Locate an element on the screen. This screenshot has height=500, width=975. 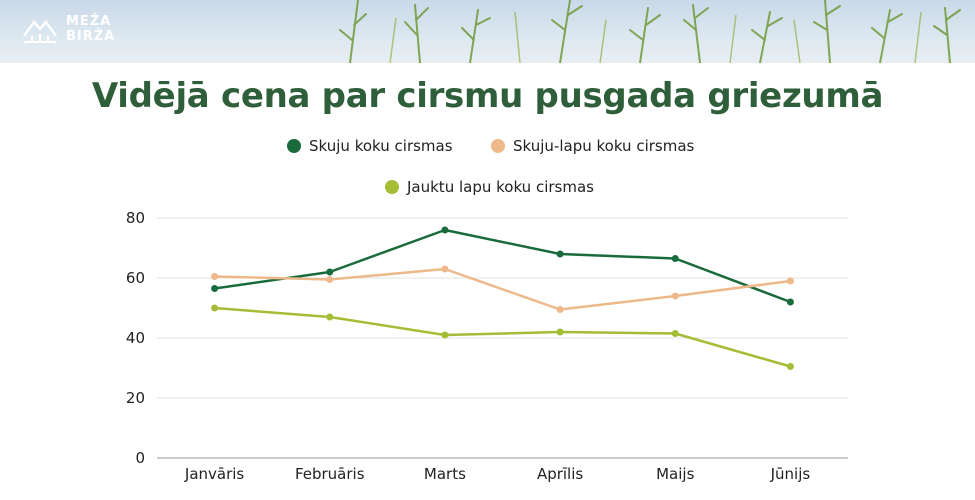
legend-label-skuju: Skuju koku cirsmas is located at coordinates (381, 146).